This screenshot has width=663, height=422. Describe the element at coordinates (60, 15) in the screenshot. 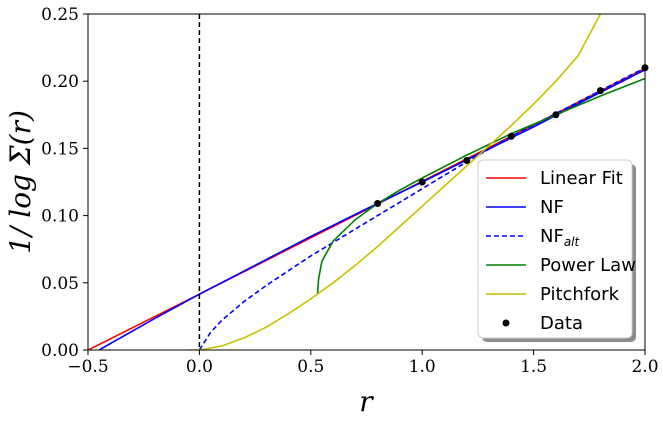

I see `y-tick-label: 0.25` at that location.